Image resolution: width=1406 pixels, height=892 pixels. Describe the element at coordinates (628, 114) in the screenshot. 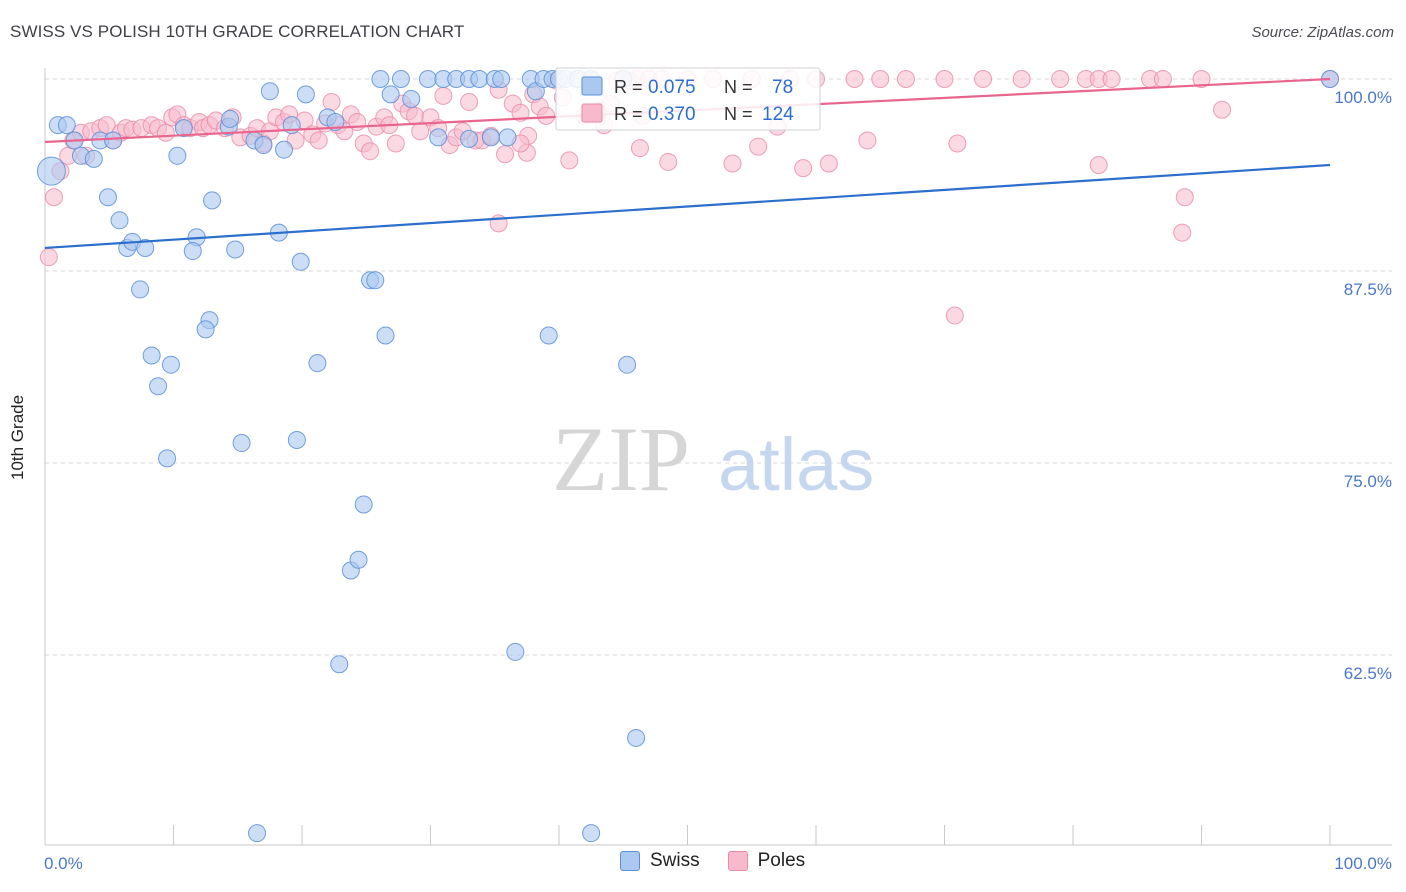

I see `legend-poles-r-label: R =` at that location.